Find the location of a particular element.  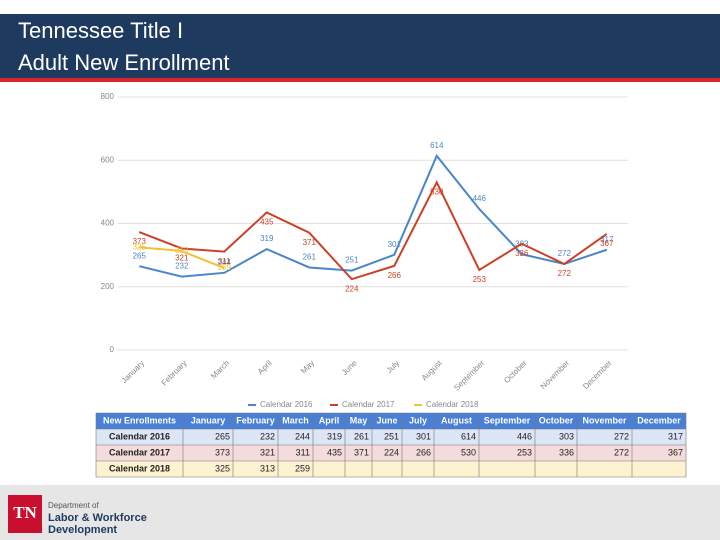

data-label: 446 is located at coordinates (480, 198).